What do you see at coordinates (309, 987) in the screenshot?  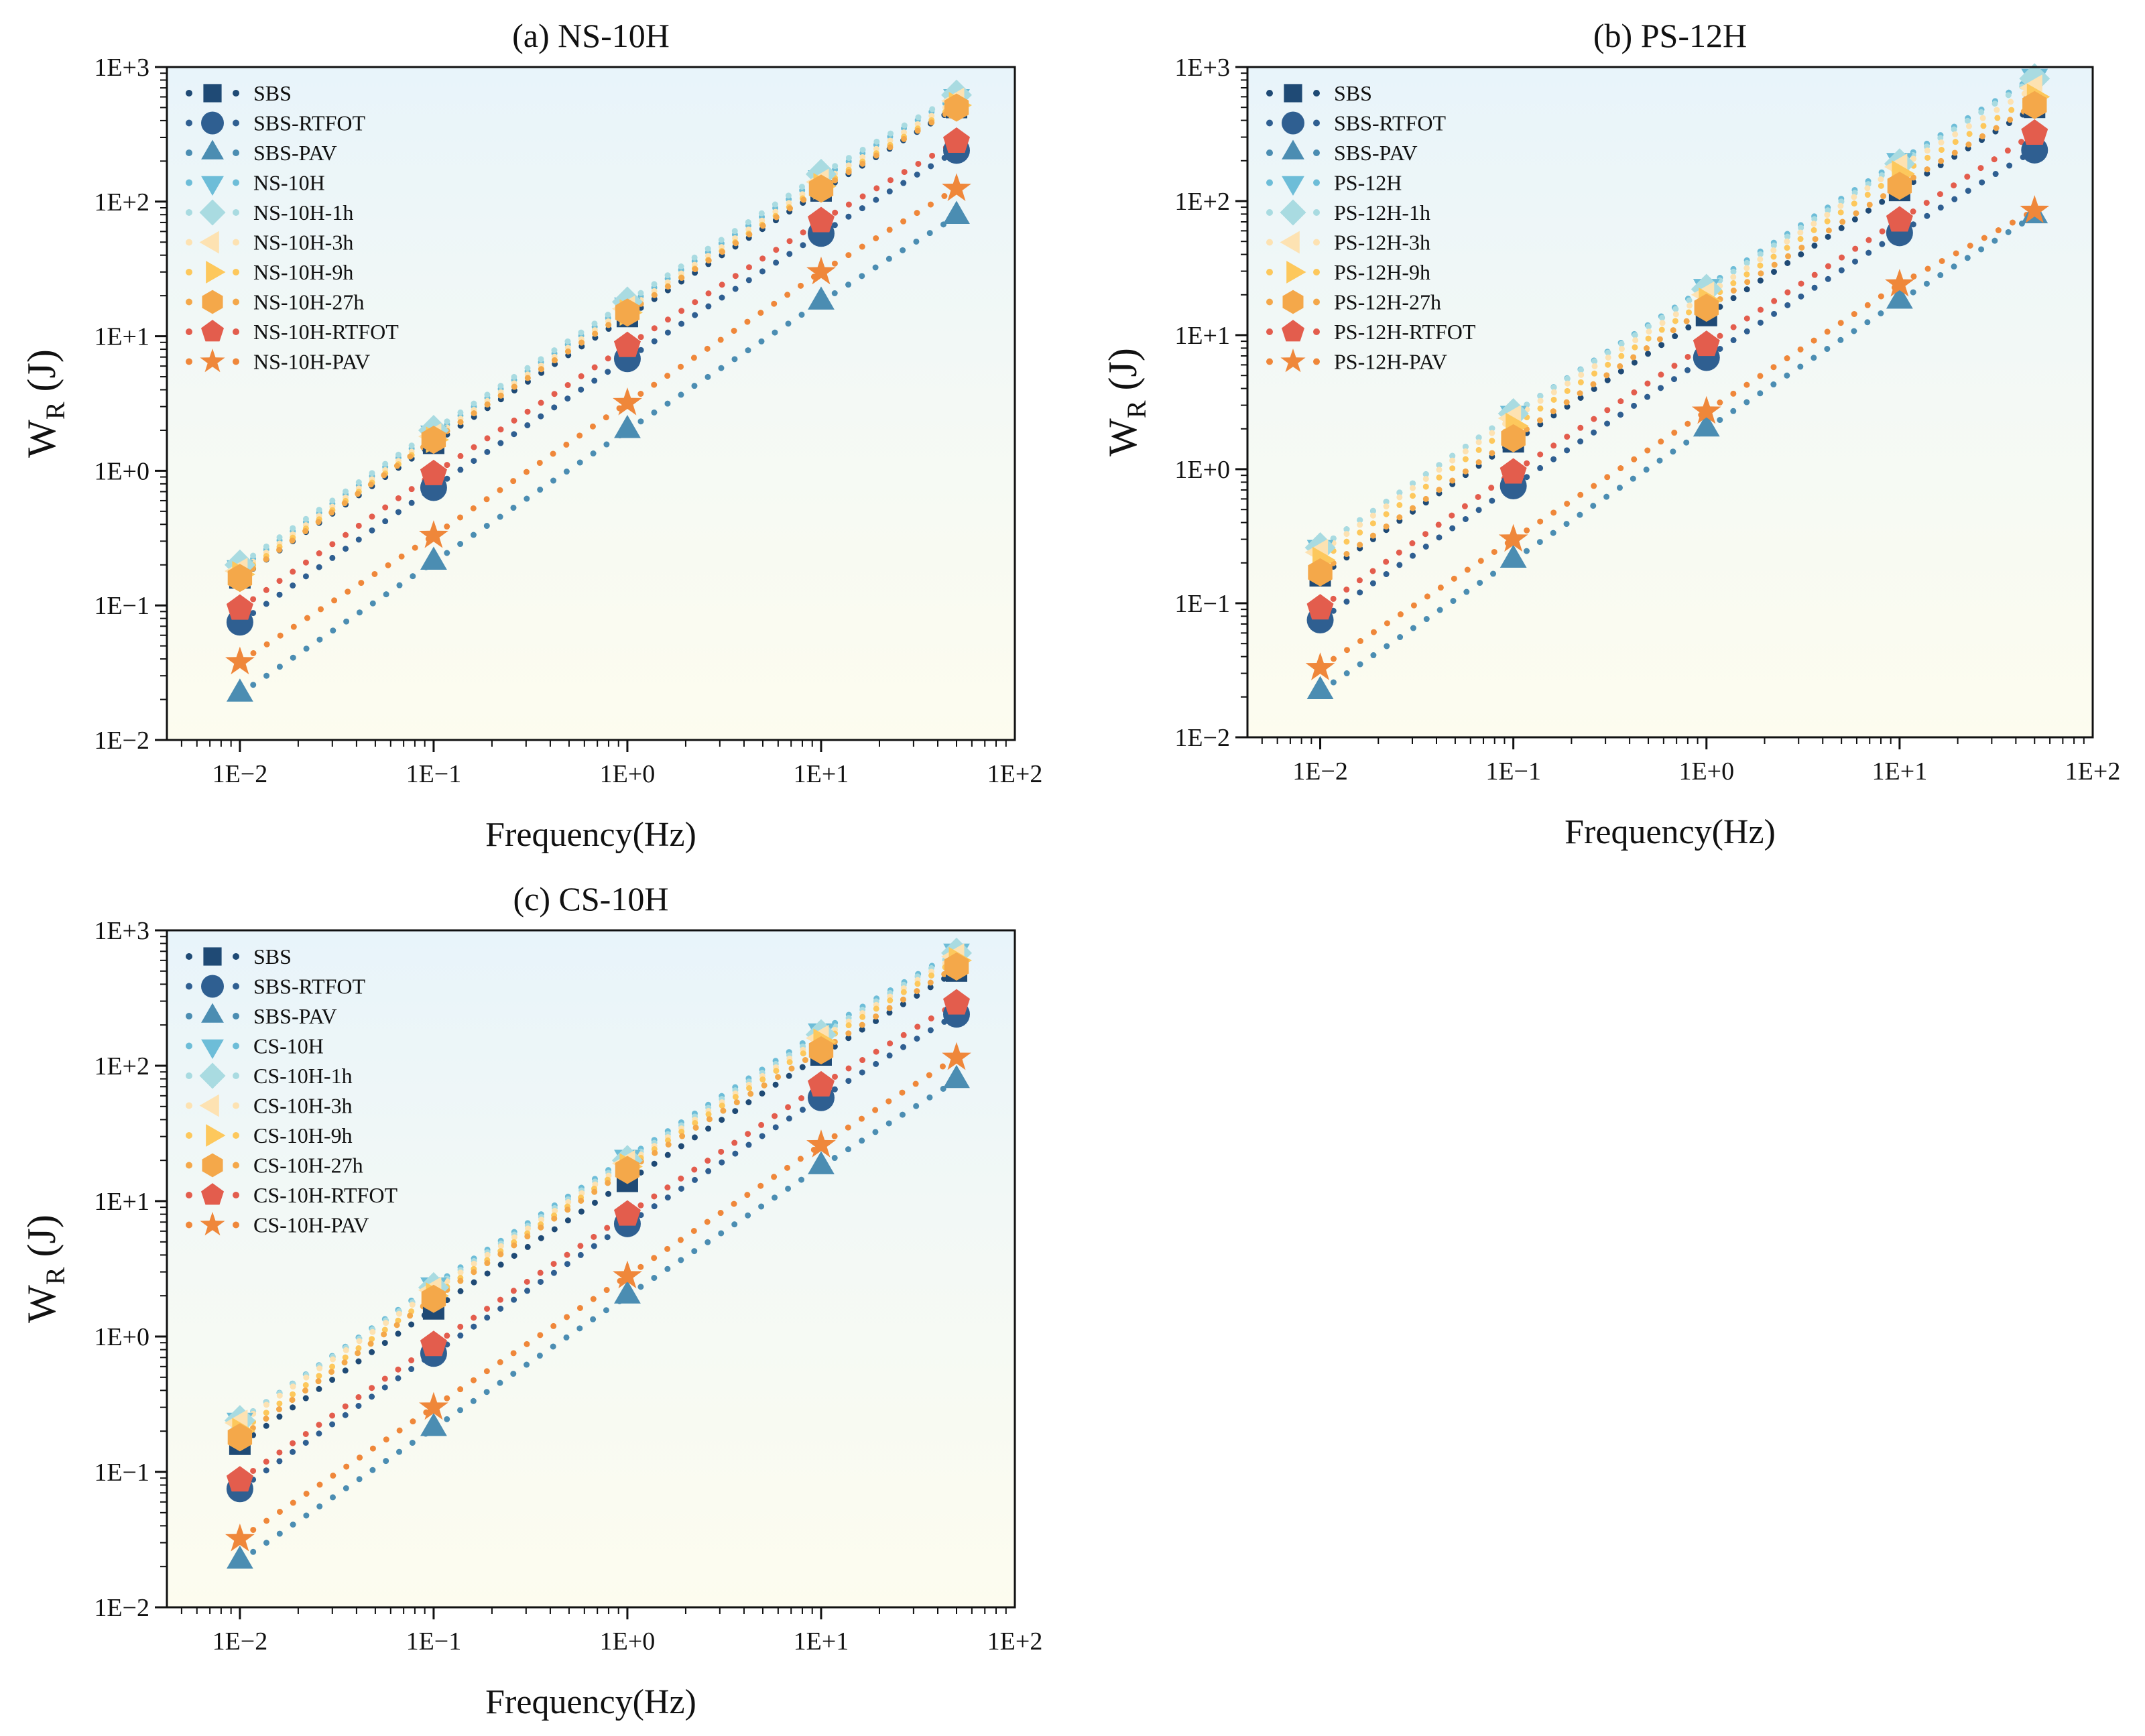 I see `legend-label: SBS-RTFOT` at bounding box center [309, 987].